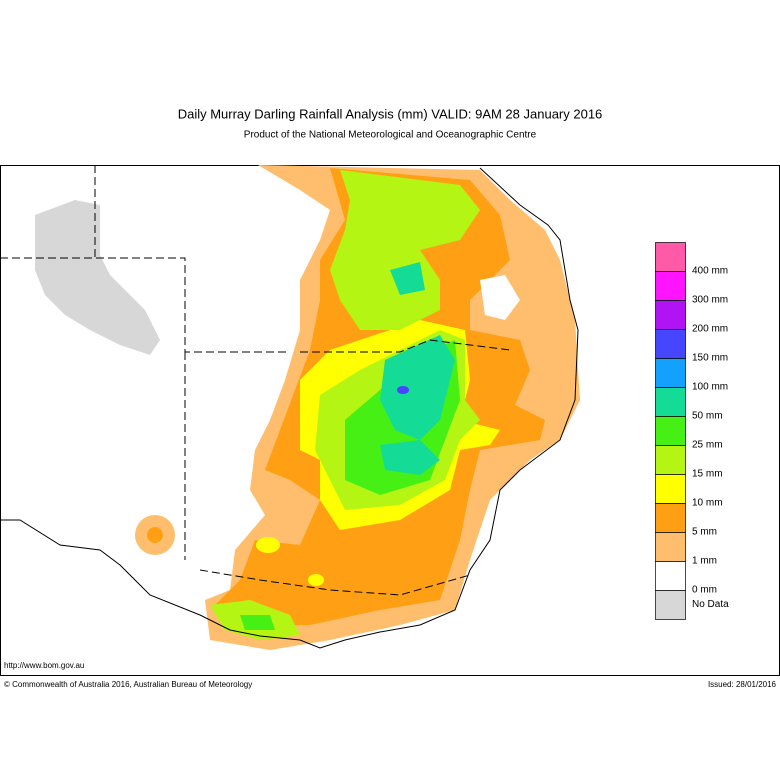 This screenshot has width=780, height=780. Describe the element at coordinates (707, 503) in the screenshot. I see `legend-label: 10 mm` at that location.